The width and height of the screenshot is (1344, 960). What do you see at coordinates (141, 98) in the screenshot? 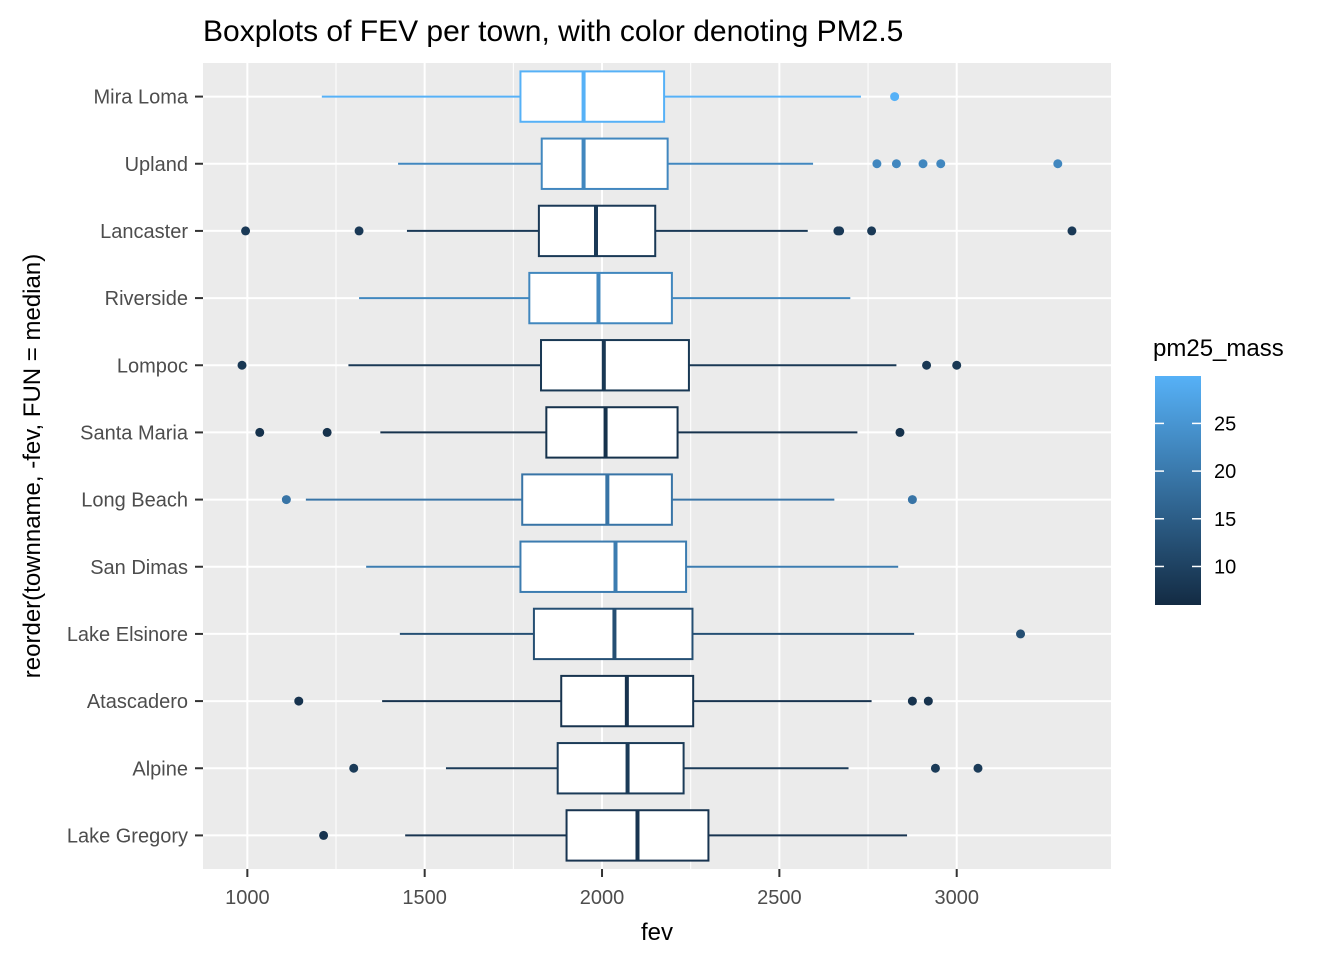
I see `y-tick-label: Mira Loma` at bounding box center [141, 98].